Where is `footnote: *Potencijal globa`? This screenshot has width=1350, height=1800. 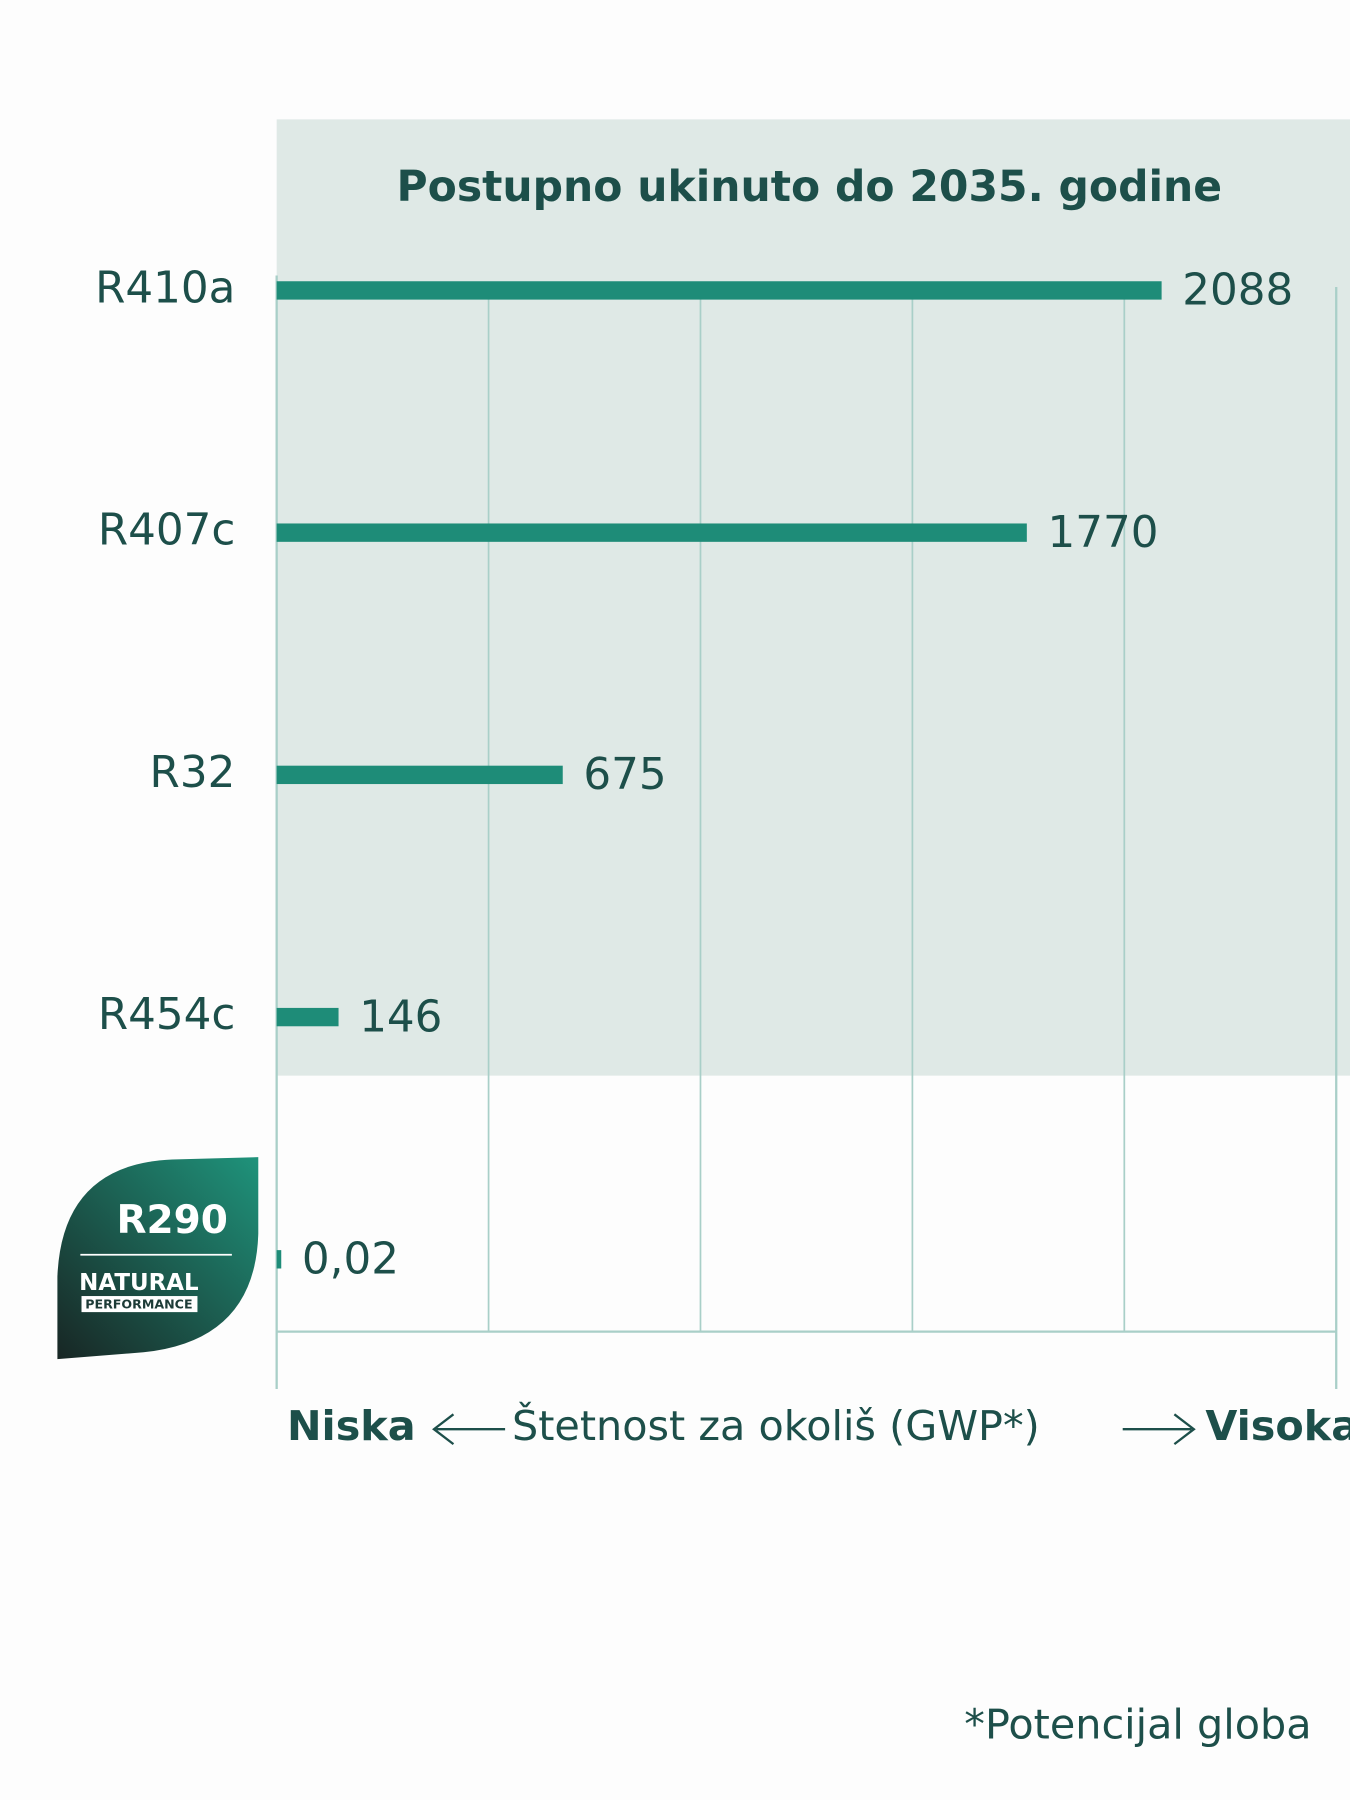 footnote: *Potencijal globa is located at coordinates (1137, 1725).